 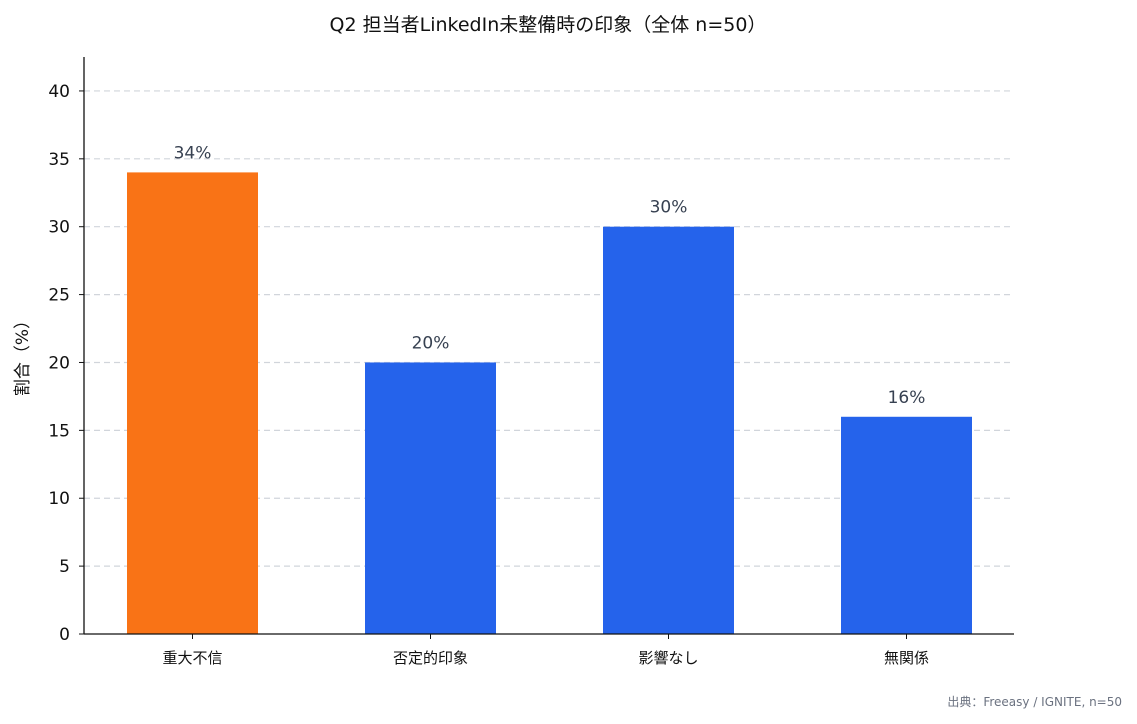 What do you see at coordinates (23, 354) in the screenshot?
I see `y-axis-label: 割合（%）` at bounding box center [23, 354].